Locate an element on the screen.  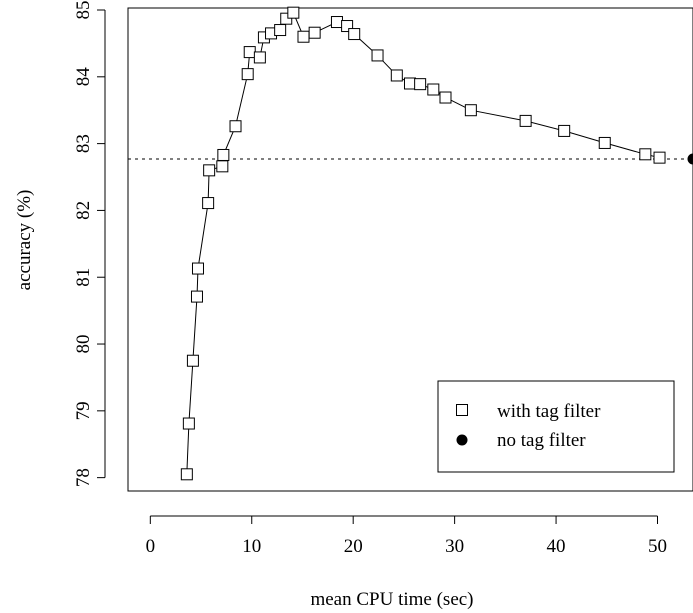
legend: with tag filter no tag filter is located at coordinates (556, 426).